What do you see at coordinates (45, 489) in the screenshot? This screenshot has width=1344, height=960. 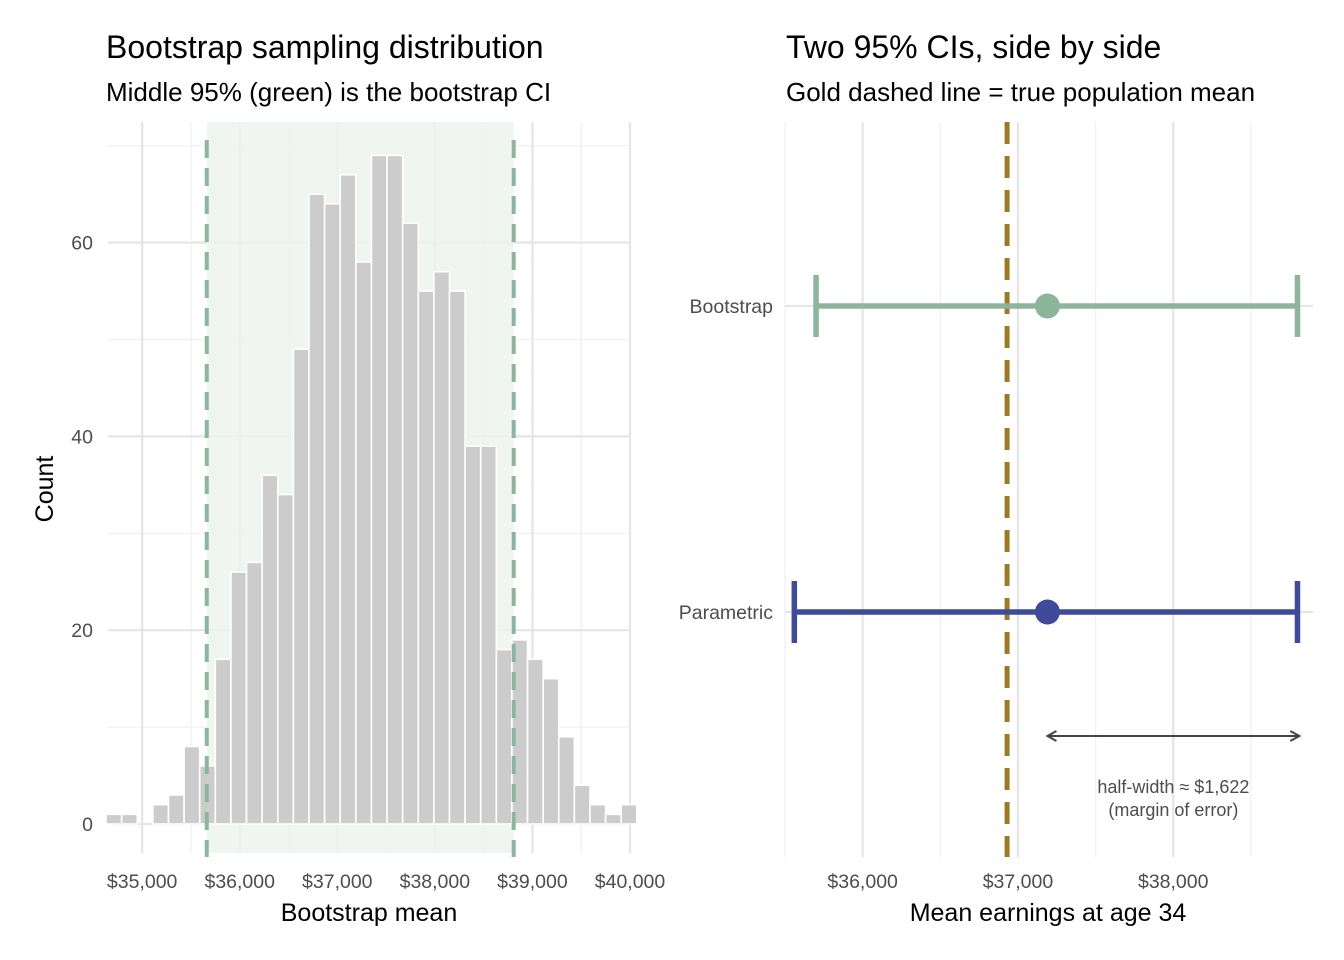 I see `histogram-y-axis-title: Count` at bounding box center [45, 489].